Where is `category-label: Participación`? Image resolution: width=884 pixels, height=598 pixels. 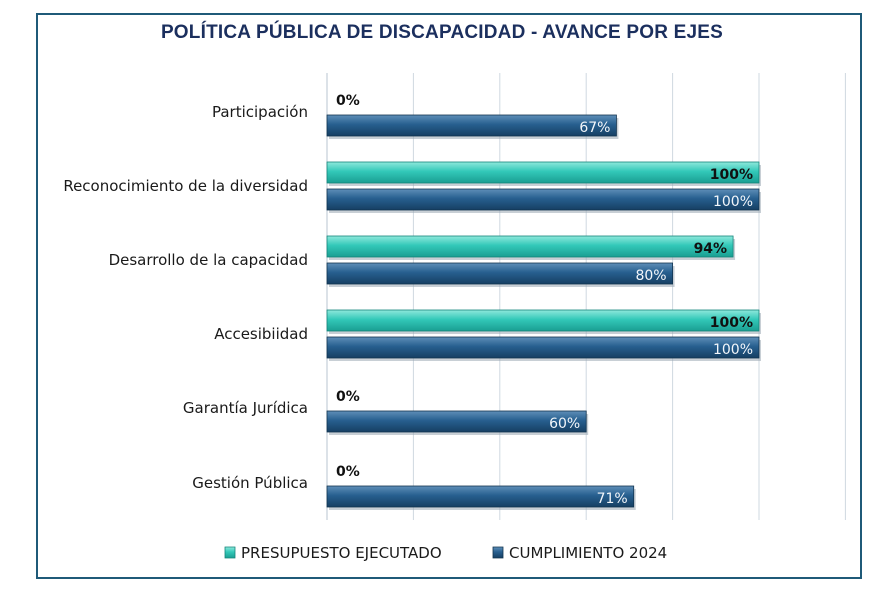 category-label: Participación is located at coordinates (260, 112).